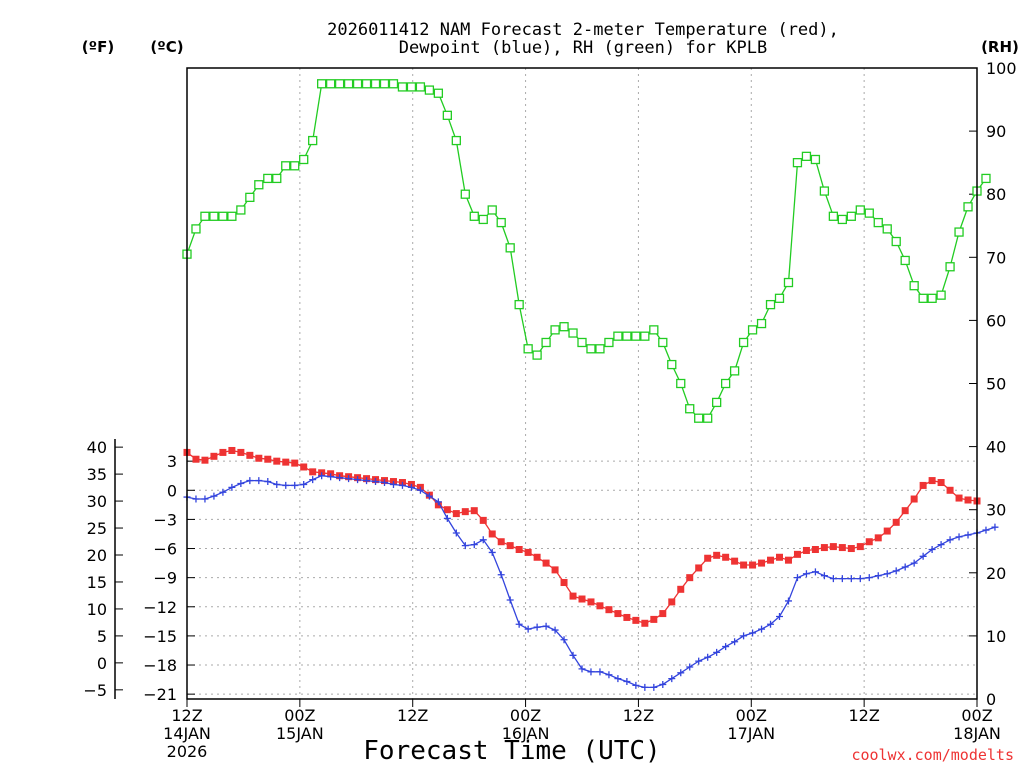  Describe the element at coordinates (102, 663) in the screenshot. I see `fahrenheit-tick-label: 0` at that location.